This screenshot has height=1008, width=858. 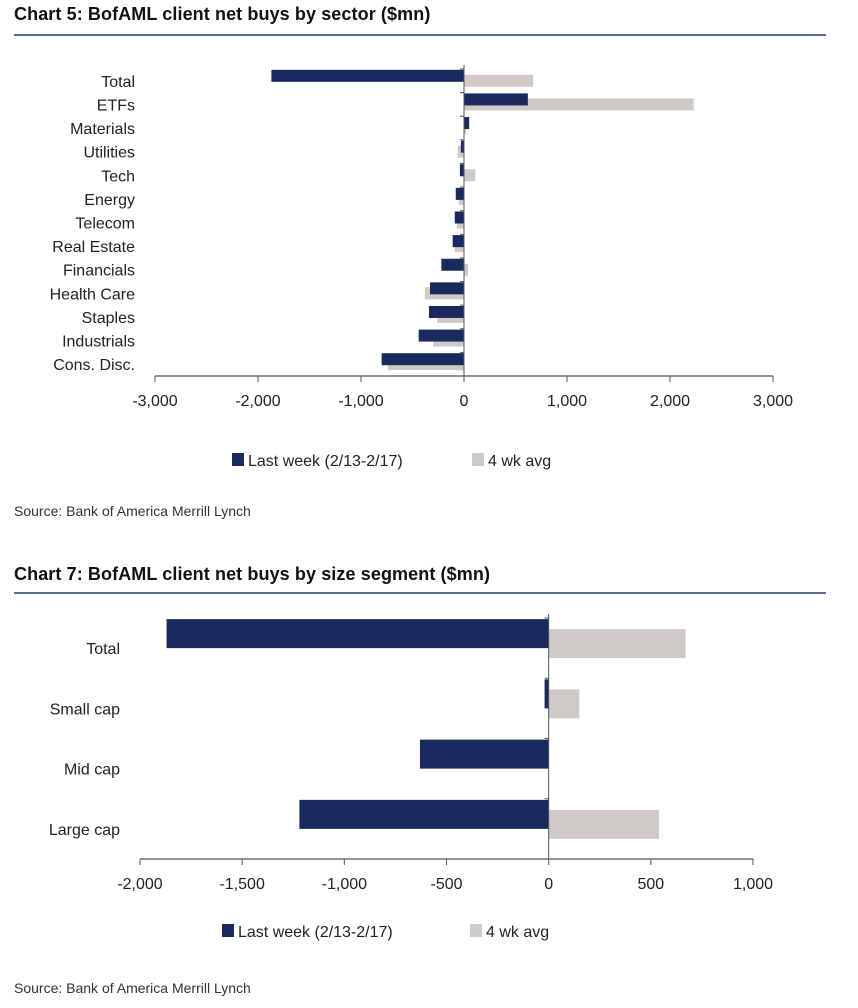 What do you see at coordinates (139, 884) in the screenshot?
I see `x-tick-label-0: -2,000` at bounding box center [139, 884].